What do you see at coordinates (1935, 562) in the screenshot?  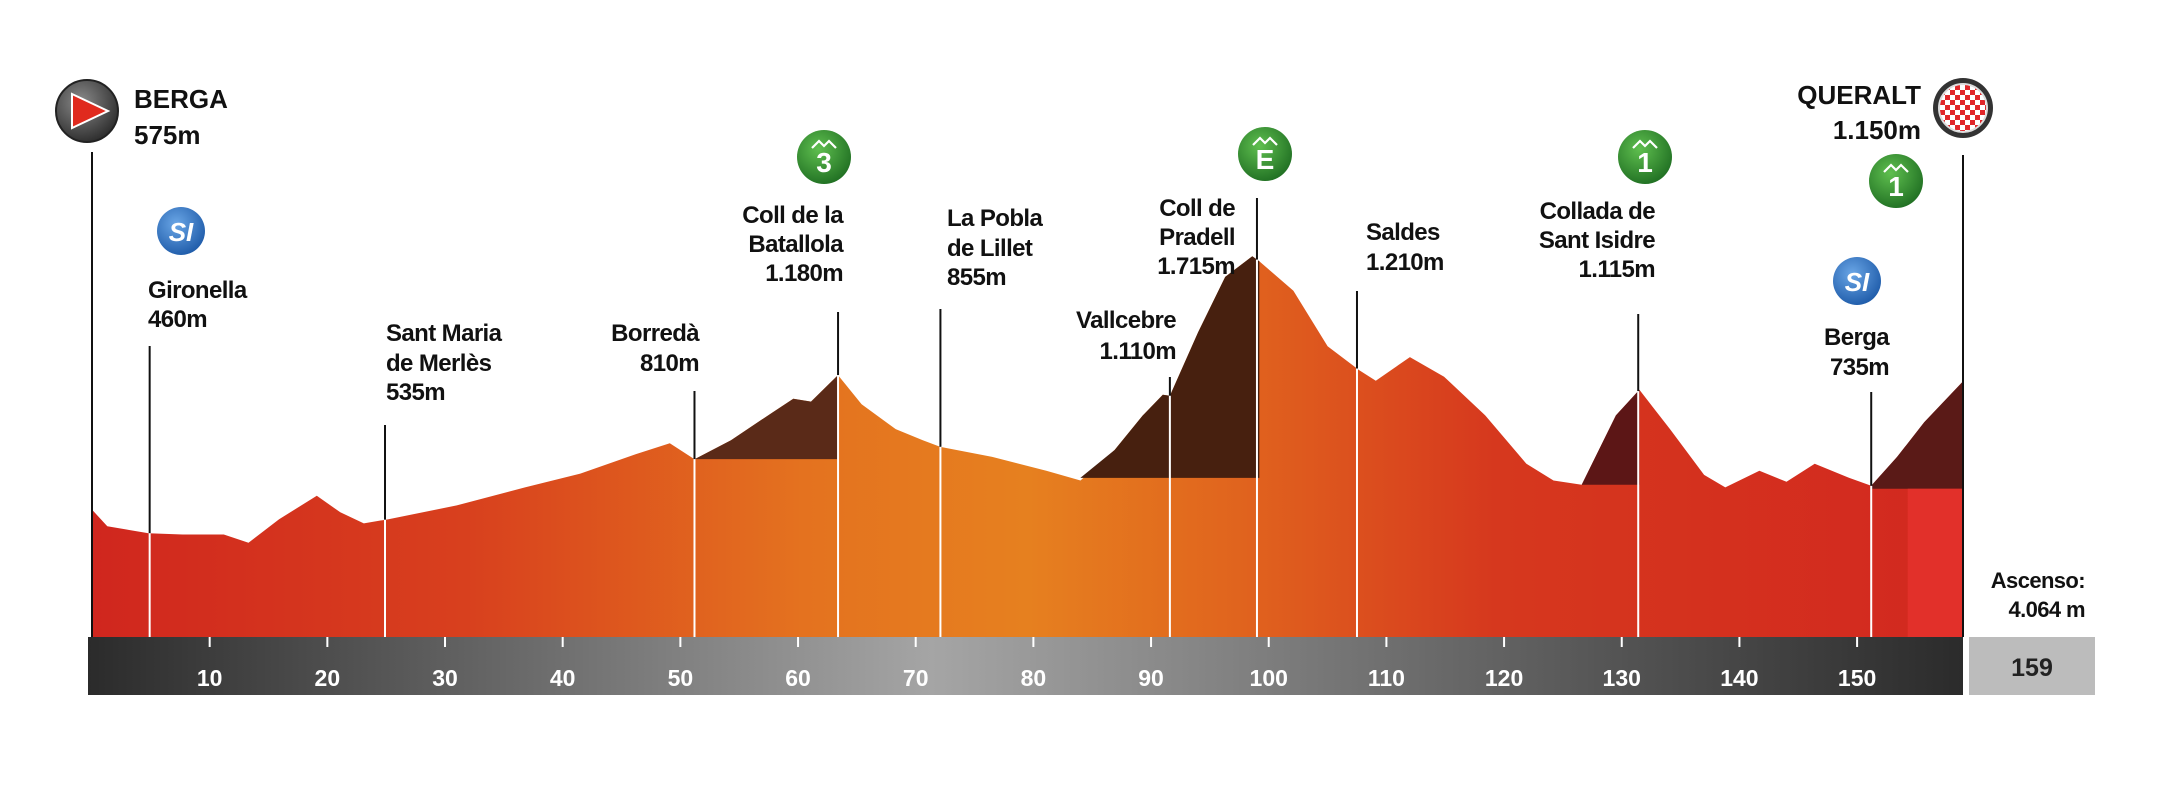 I see `final-km-segment` at bounding box center [1935, 562].